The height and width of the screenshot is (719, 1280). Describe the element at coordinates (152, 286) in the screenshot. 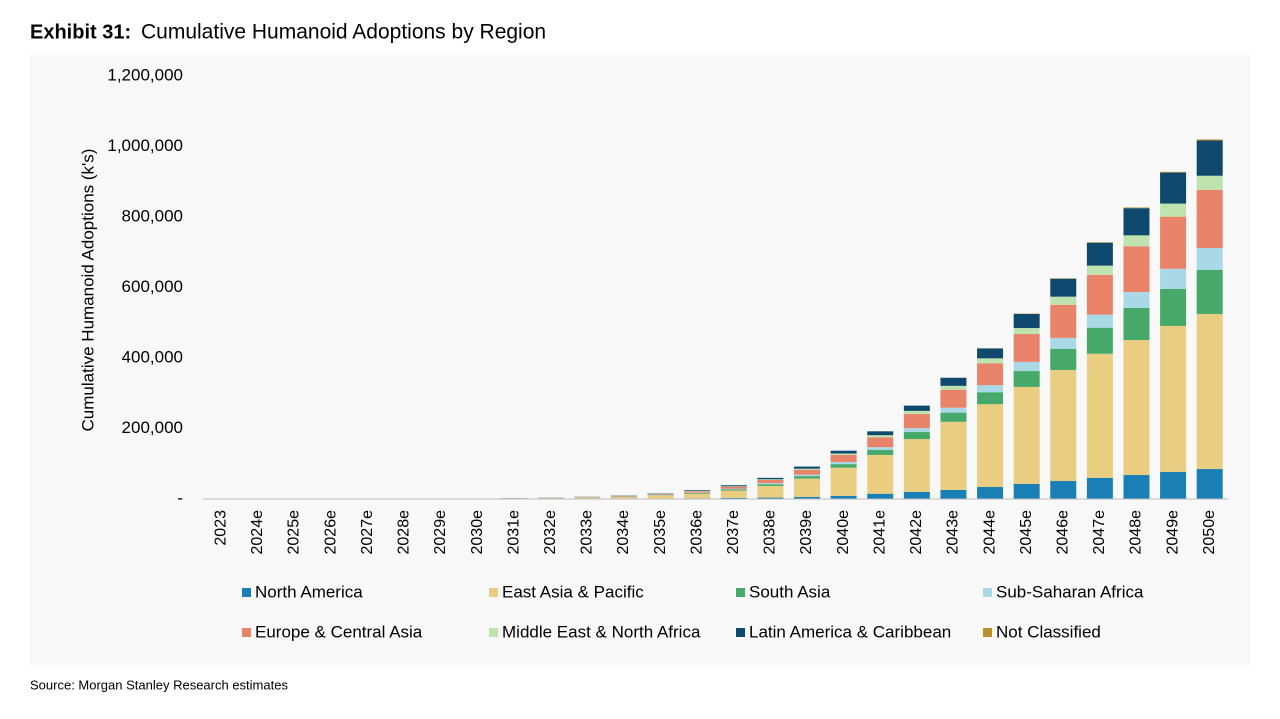

I see `y-tick-label: 600,000` at that location.